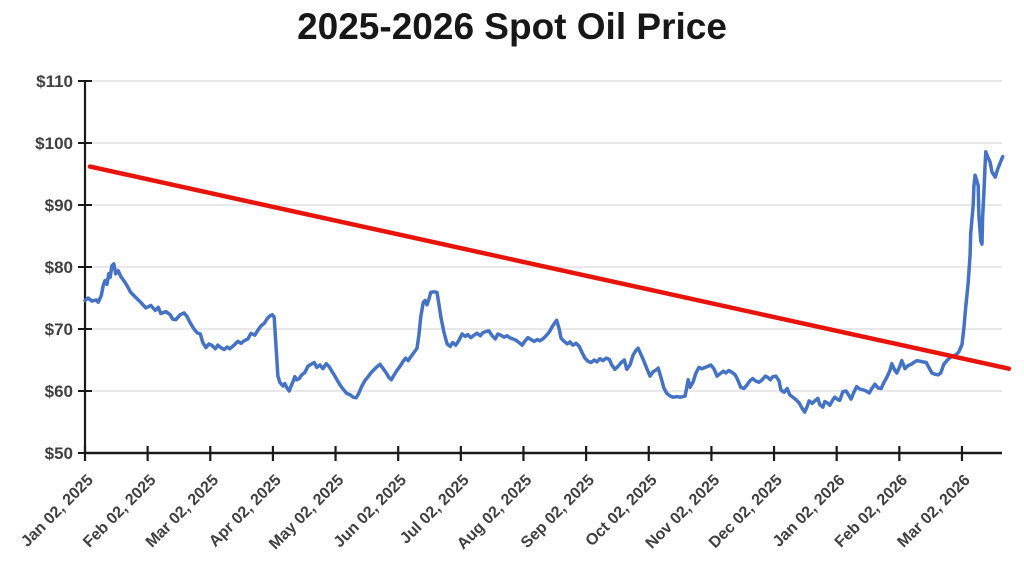 This screenshot has width=1024, height=575. Describe the element at coordinates (59, 453) in the screenshot. I see `y-axis-tick-label: $50` at that location.